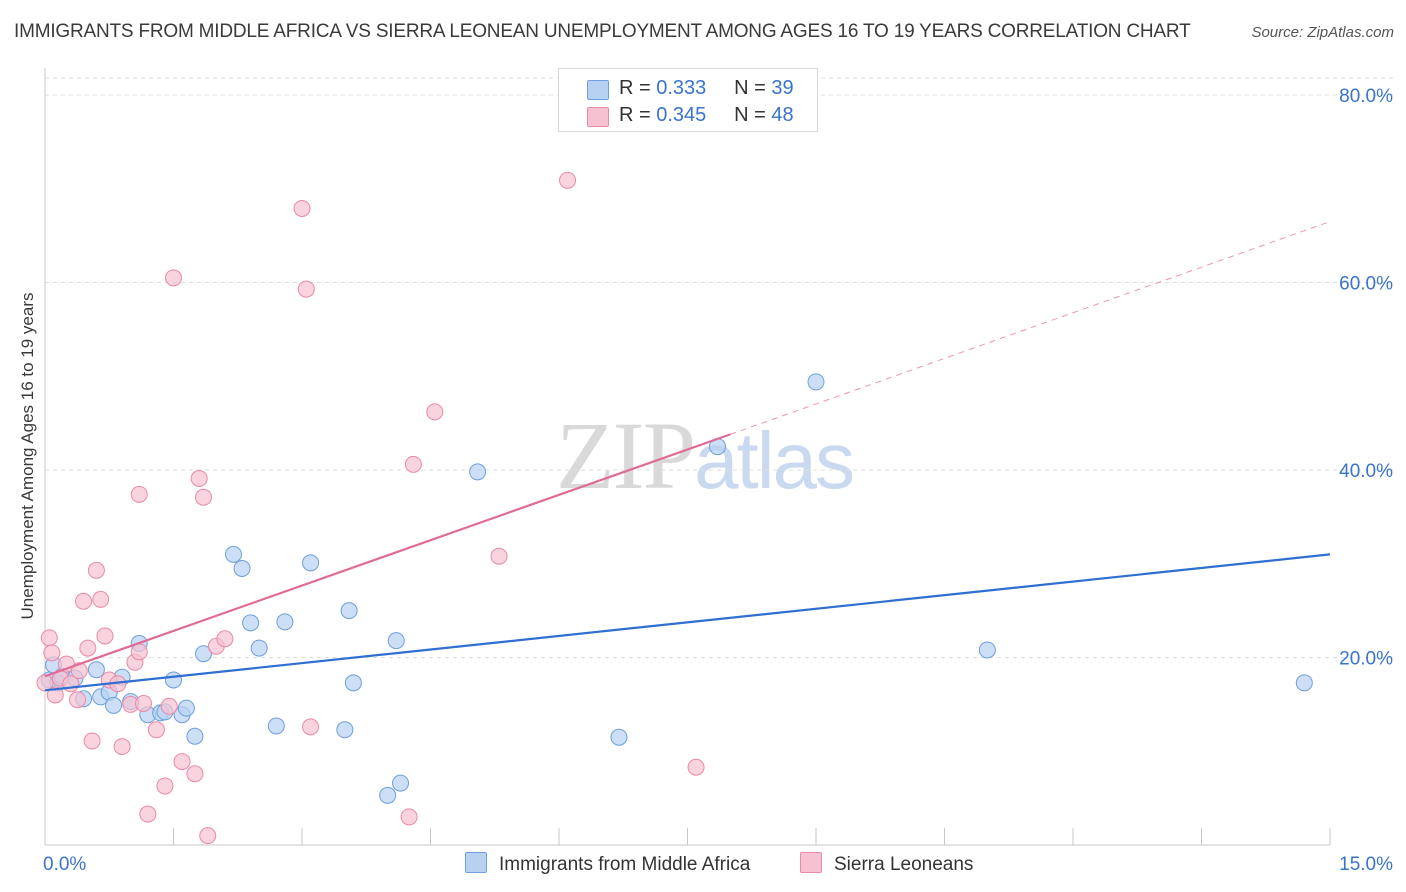 This screenshot has height=892, width=1406. I want to click on watermark-atlas: atlas, so click(774, 460).